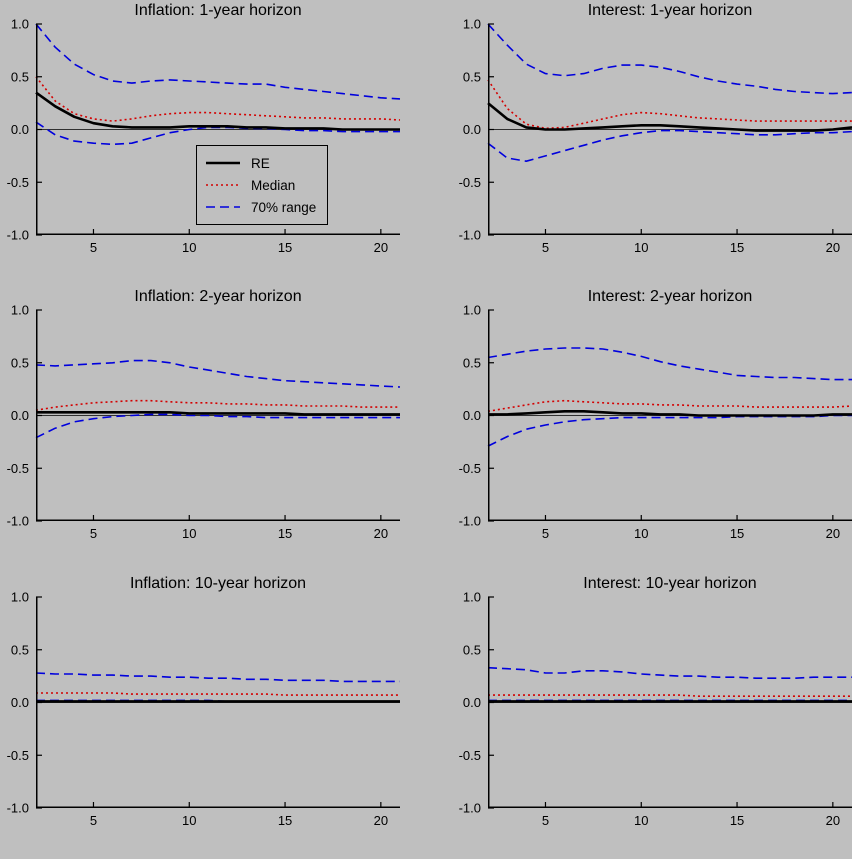 Image resolution: width=852 pixels, height=859 pixels. I want to click on plot-area-inflation-10y: 1.0 0.5 0.0 -0.5 -1.0 5 10 15 20, so click(203, 709).